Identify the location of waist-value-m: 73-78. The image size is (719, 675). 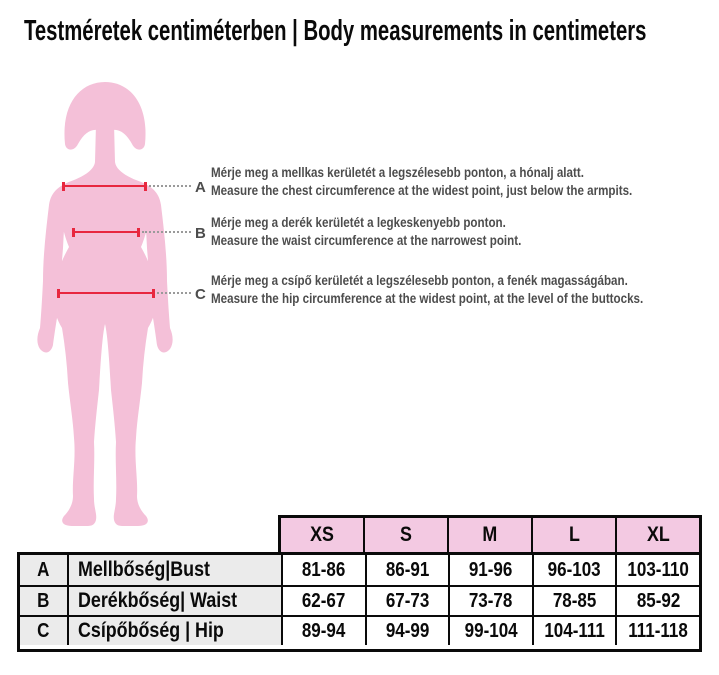
(490, 601).